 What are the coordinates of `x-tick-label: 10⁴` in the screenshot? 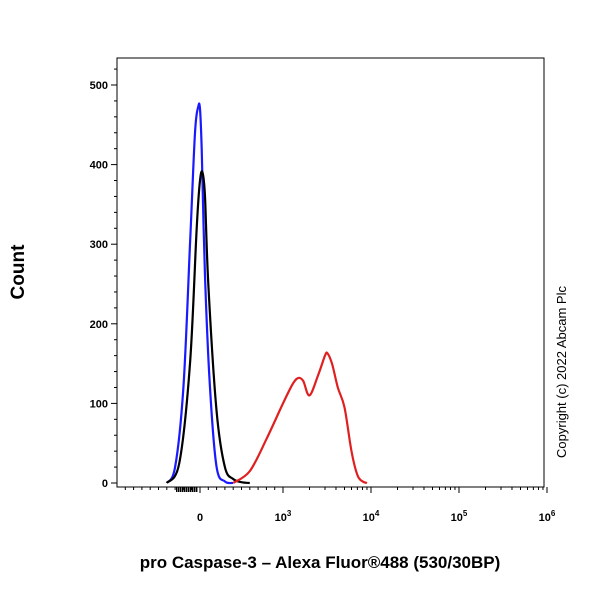 It's located at (371, 516).